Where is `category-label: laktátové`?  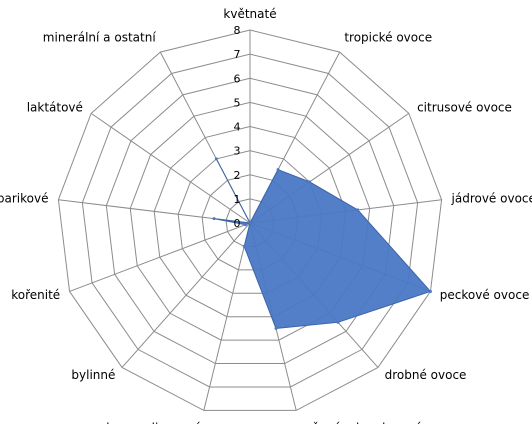
category-label: laktátové is located at coordinates (55, 108).